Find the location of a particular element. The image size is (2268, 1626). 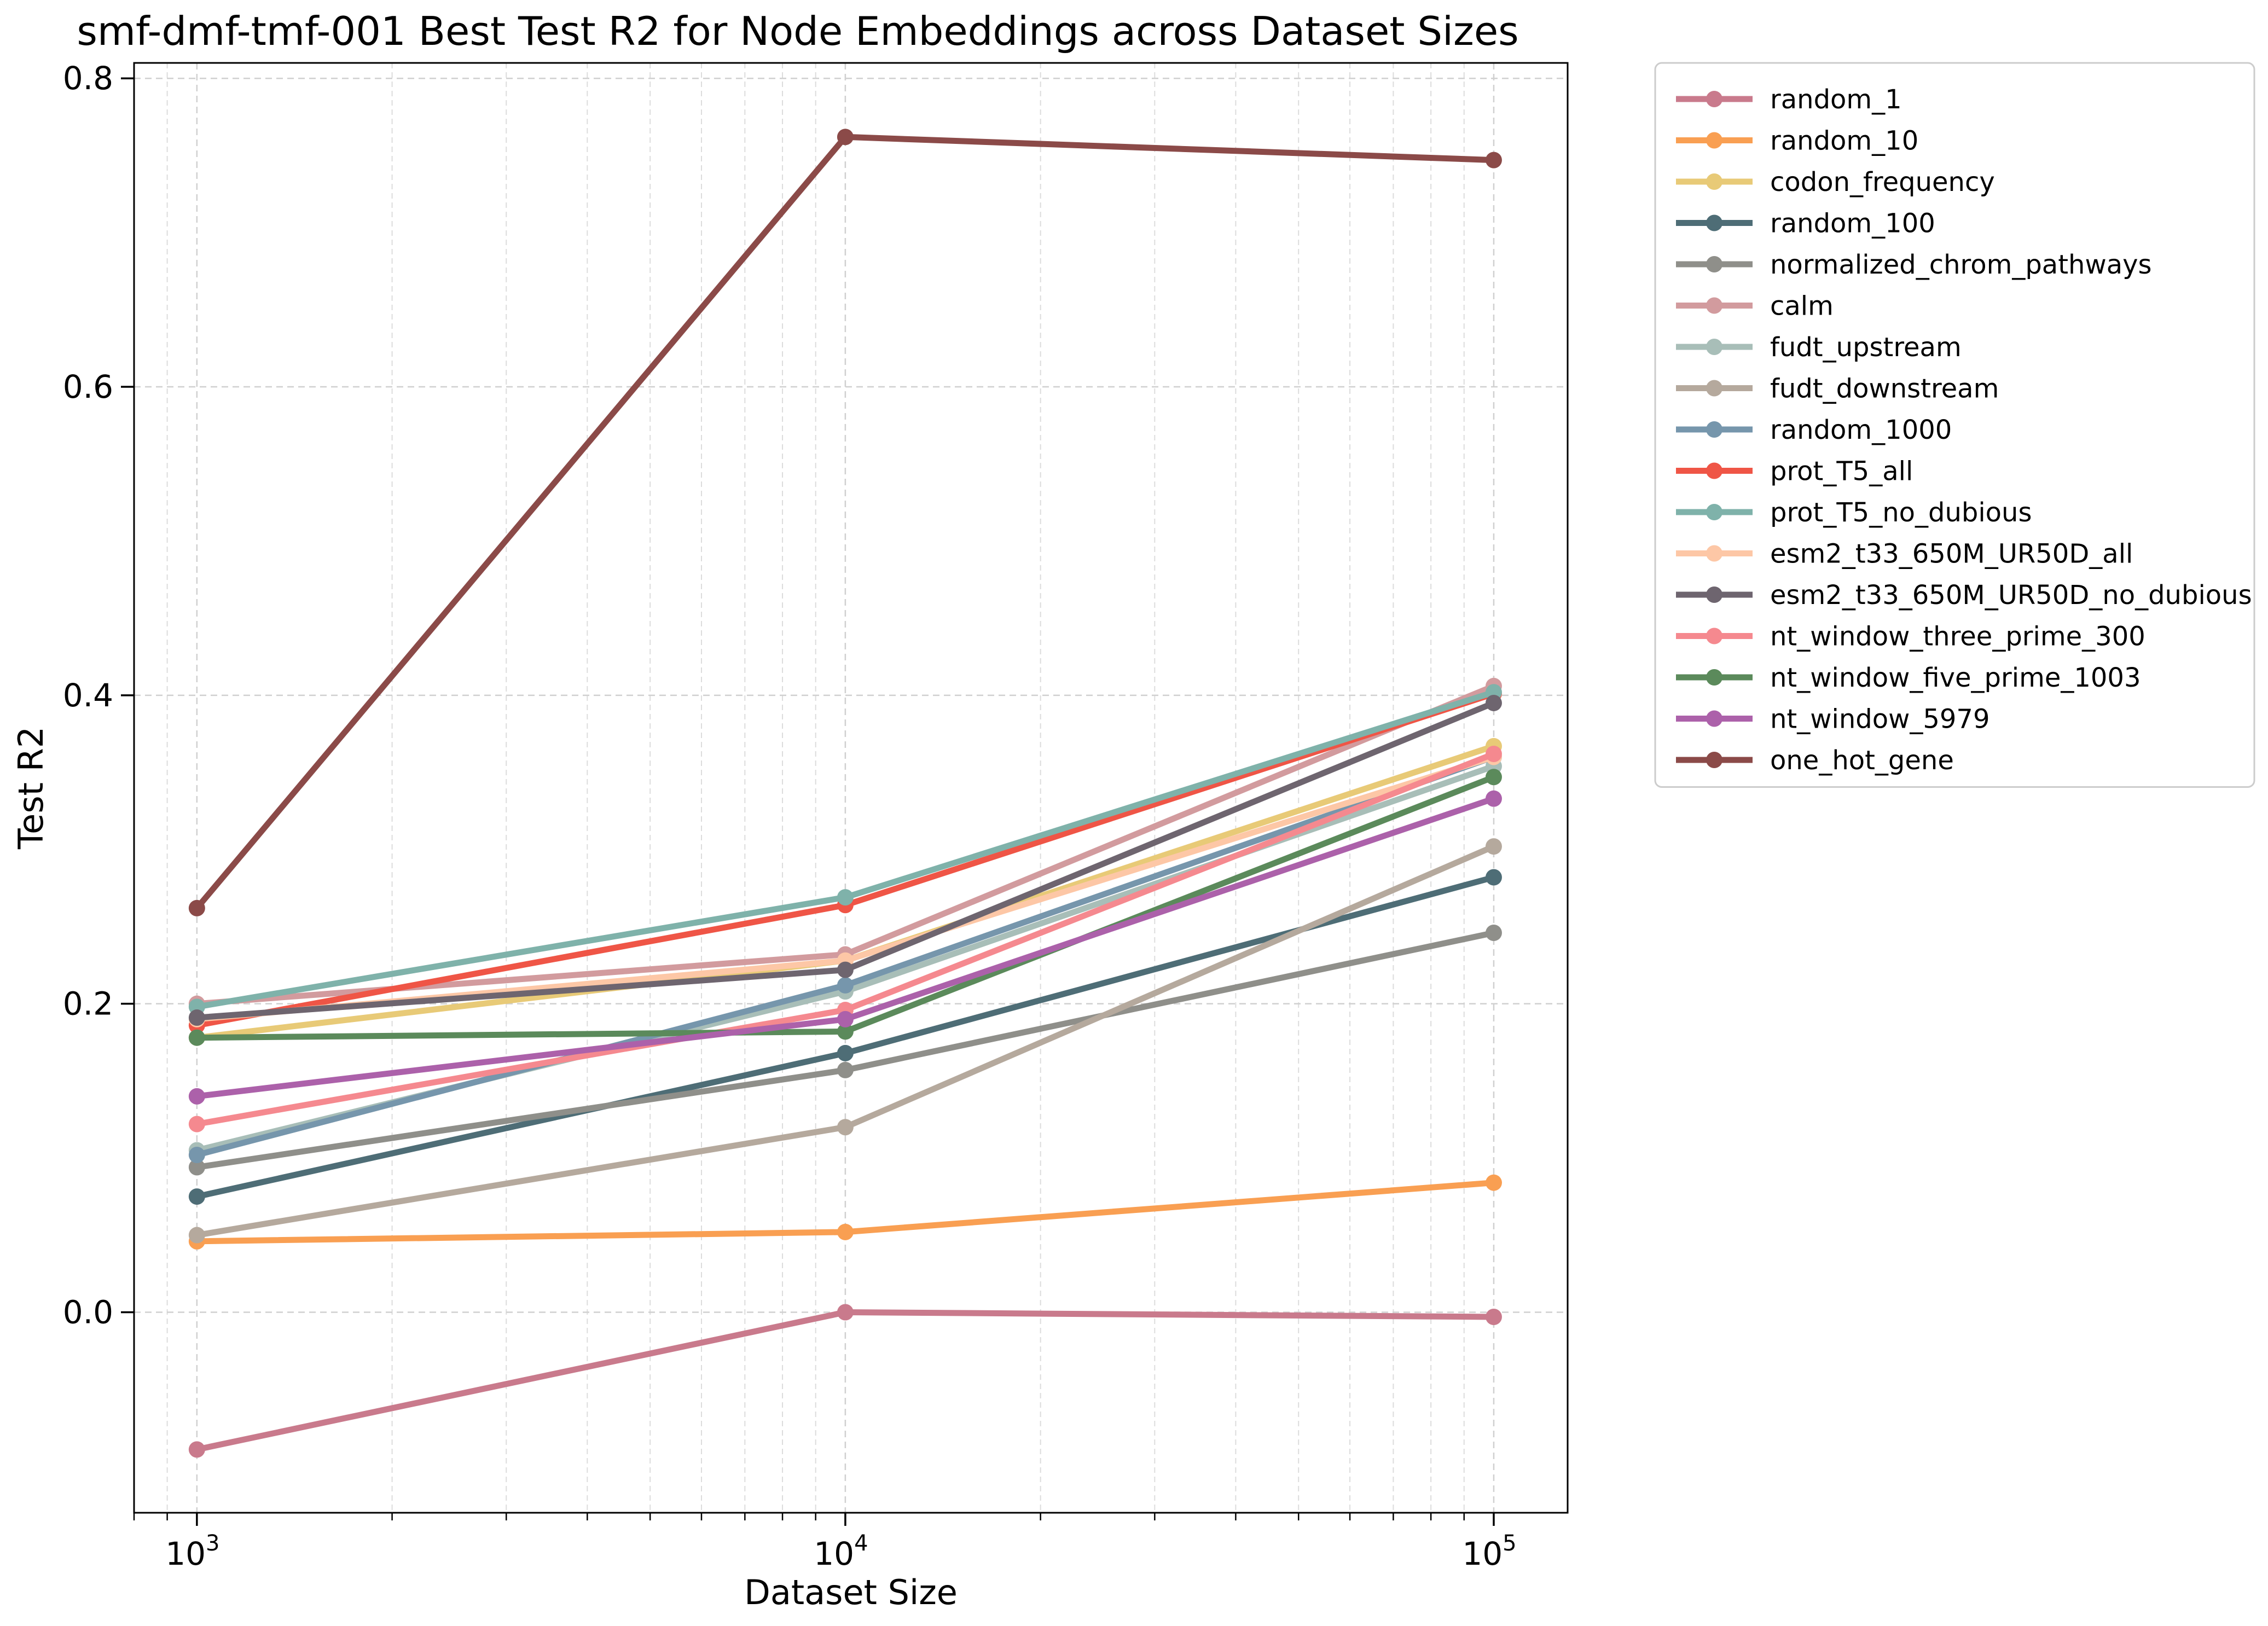

legend-label: random_1 is located at coordinates (1836, 99).